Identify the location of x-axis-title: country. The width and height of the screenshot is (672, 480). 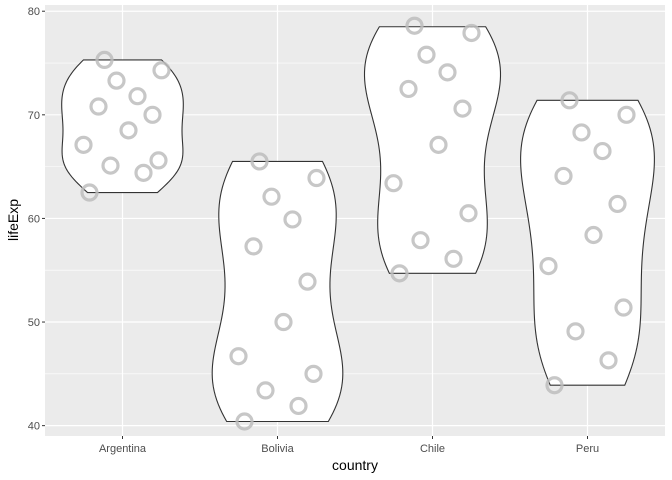
(355, 465).